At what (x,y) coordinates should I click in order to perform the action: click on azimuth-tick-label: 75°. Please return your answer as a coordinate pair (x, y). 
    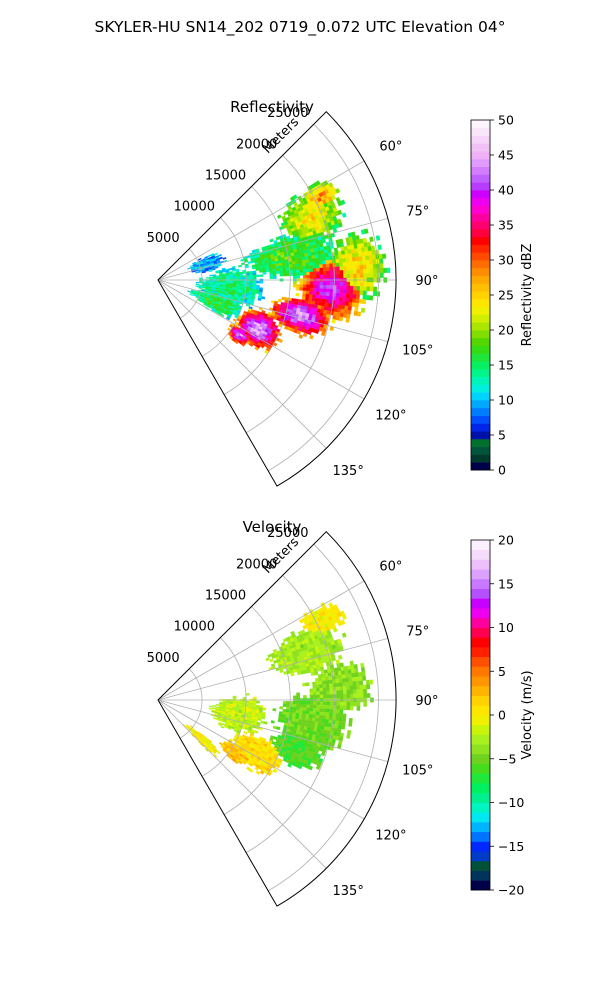
    Looking at the image, I should click on (417, 631).